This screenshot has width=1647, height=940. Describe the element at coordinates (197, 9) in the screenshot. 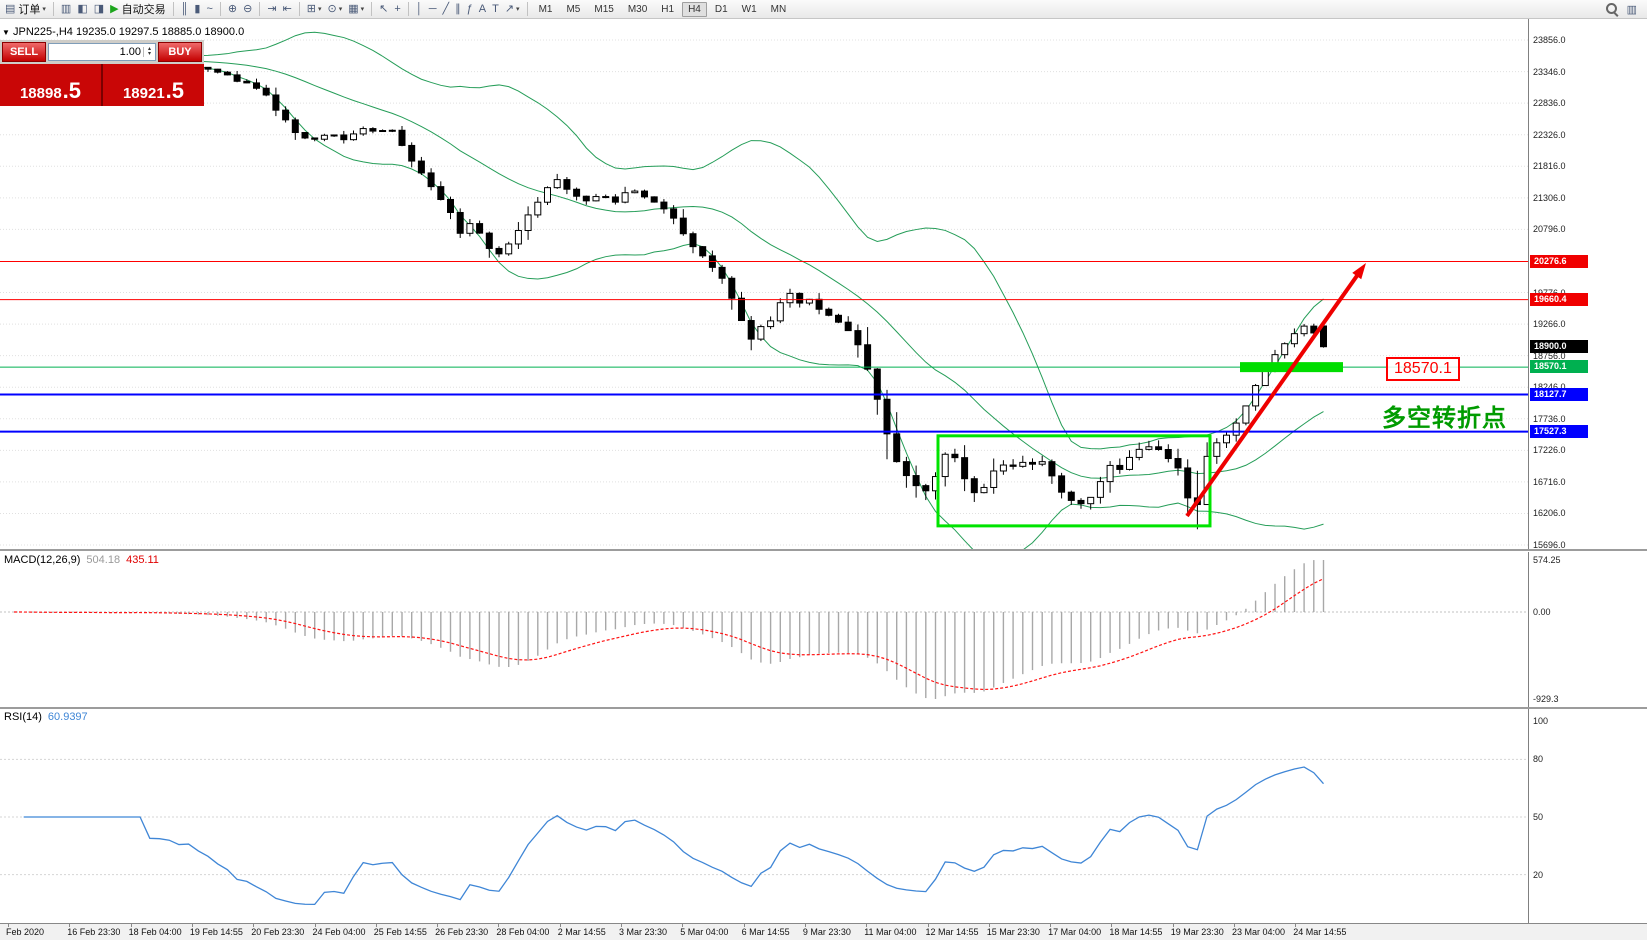

I see `candlestick-chart-icon: ▮` at that location.